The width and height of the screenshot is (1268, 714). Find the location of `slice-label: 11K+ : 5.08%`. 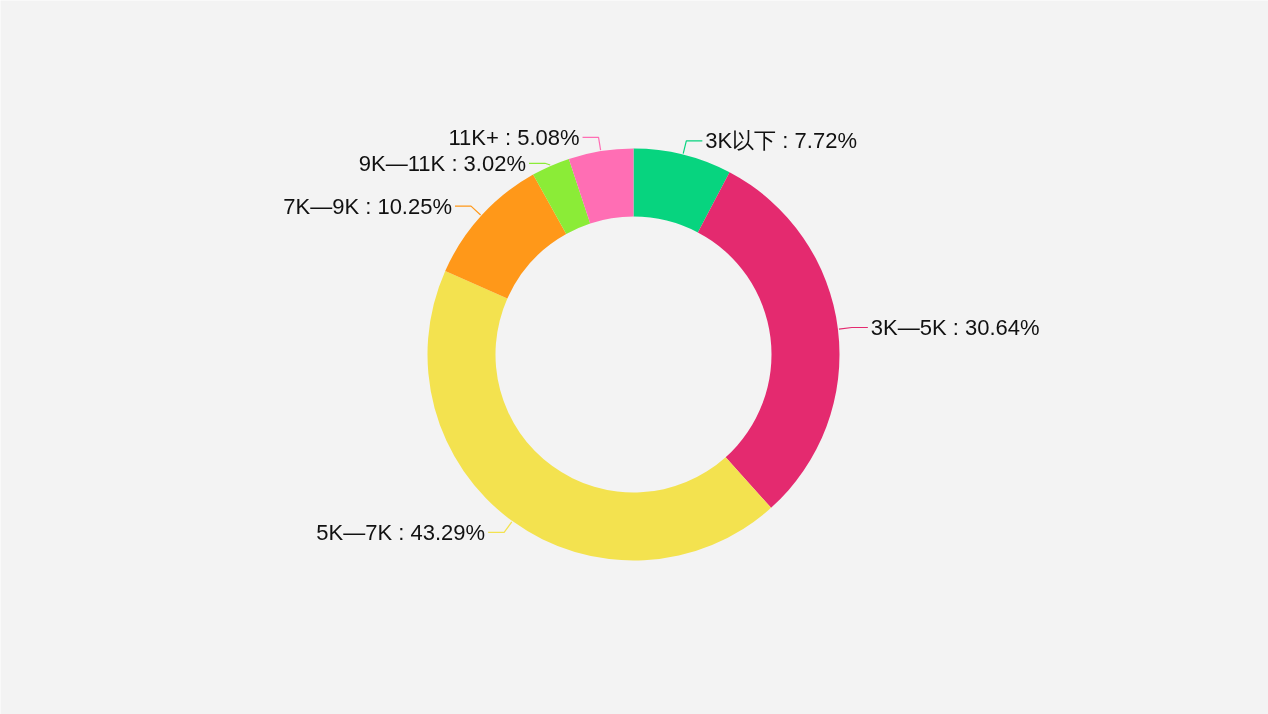

slice-label: 11K+ : 5.08% is located at coordinates (514, 137).